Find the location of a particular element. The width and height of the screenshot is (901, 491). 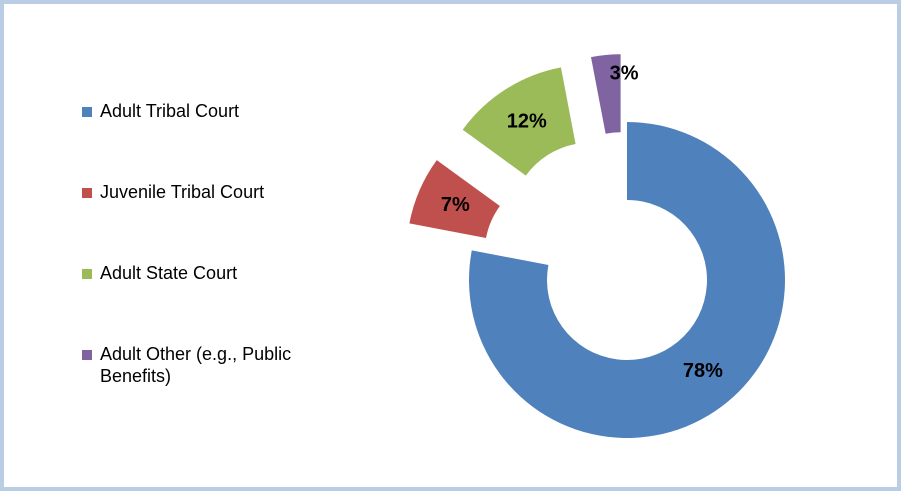

legend-item: Adult Other (e.g., Public Benefits) is located at coordinates (215, 383).